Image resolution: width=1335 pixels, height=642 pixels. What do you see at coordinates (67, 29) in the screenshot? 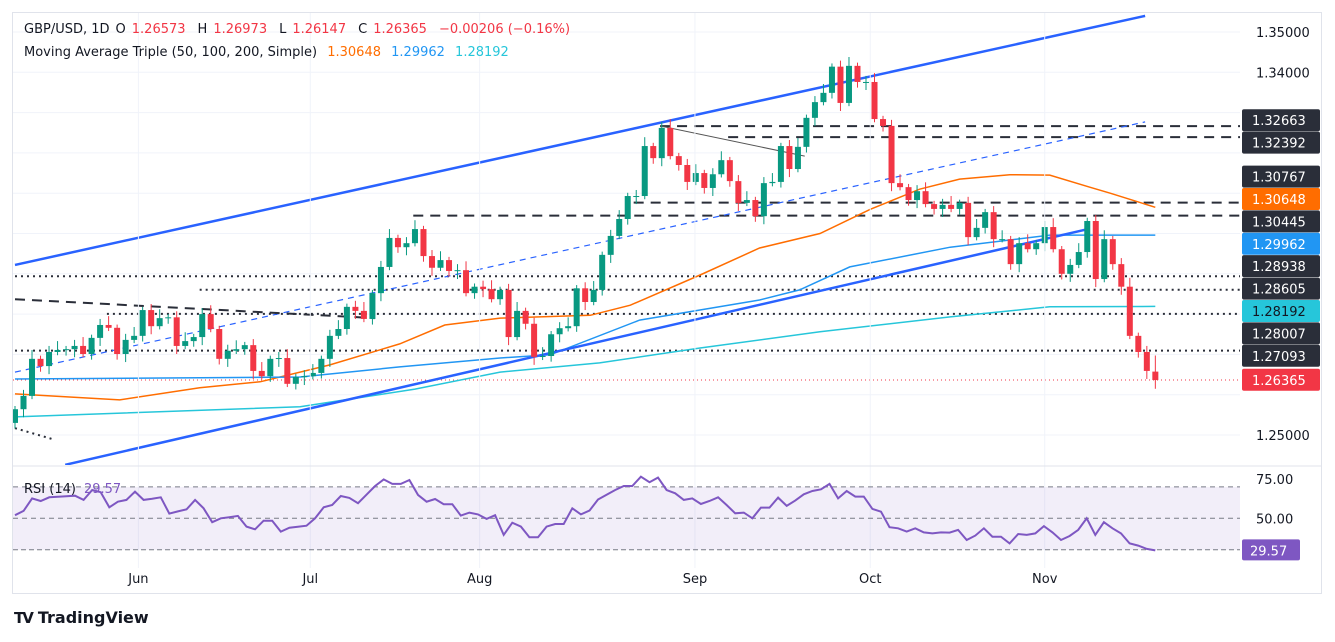
I see `symbol-title: GBP/USD, 1D` at bounding box center [67, 29].